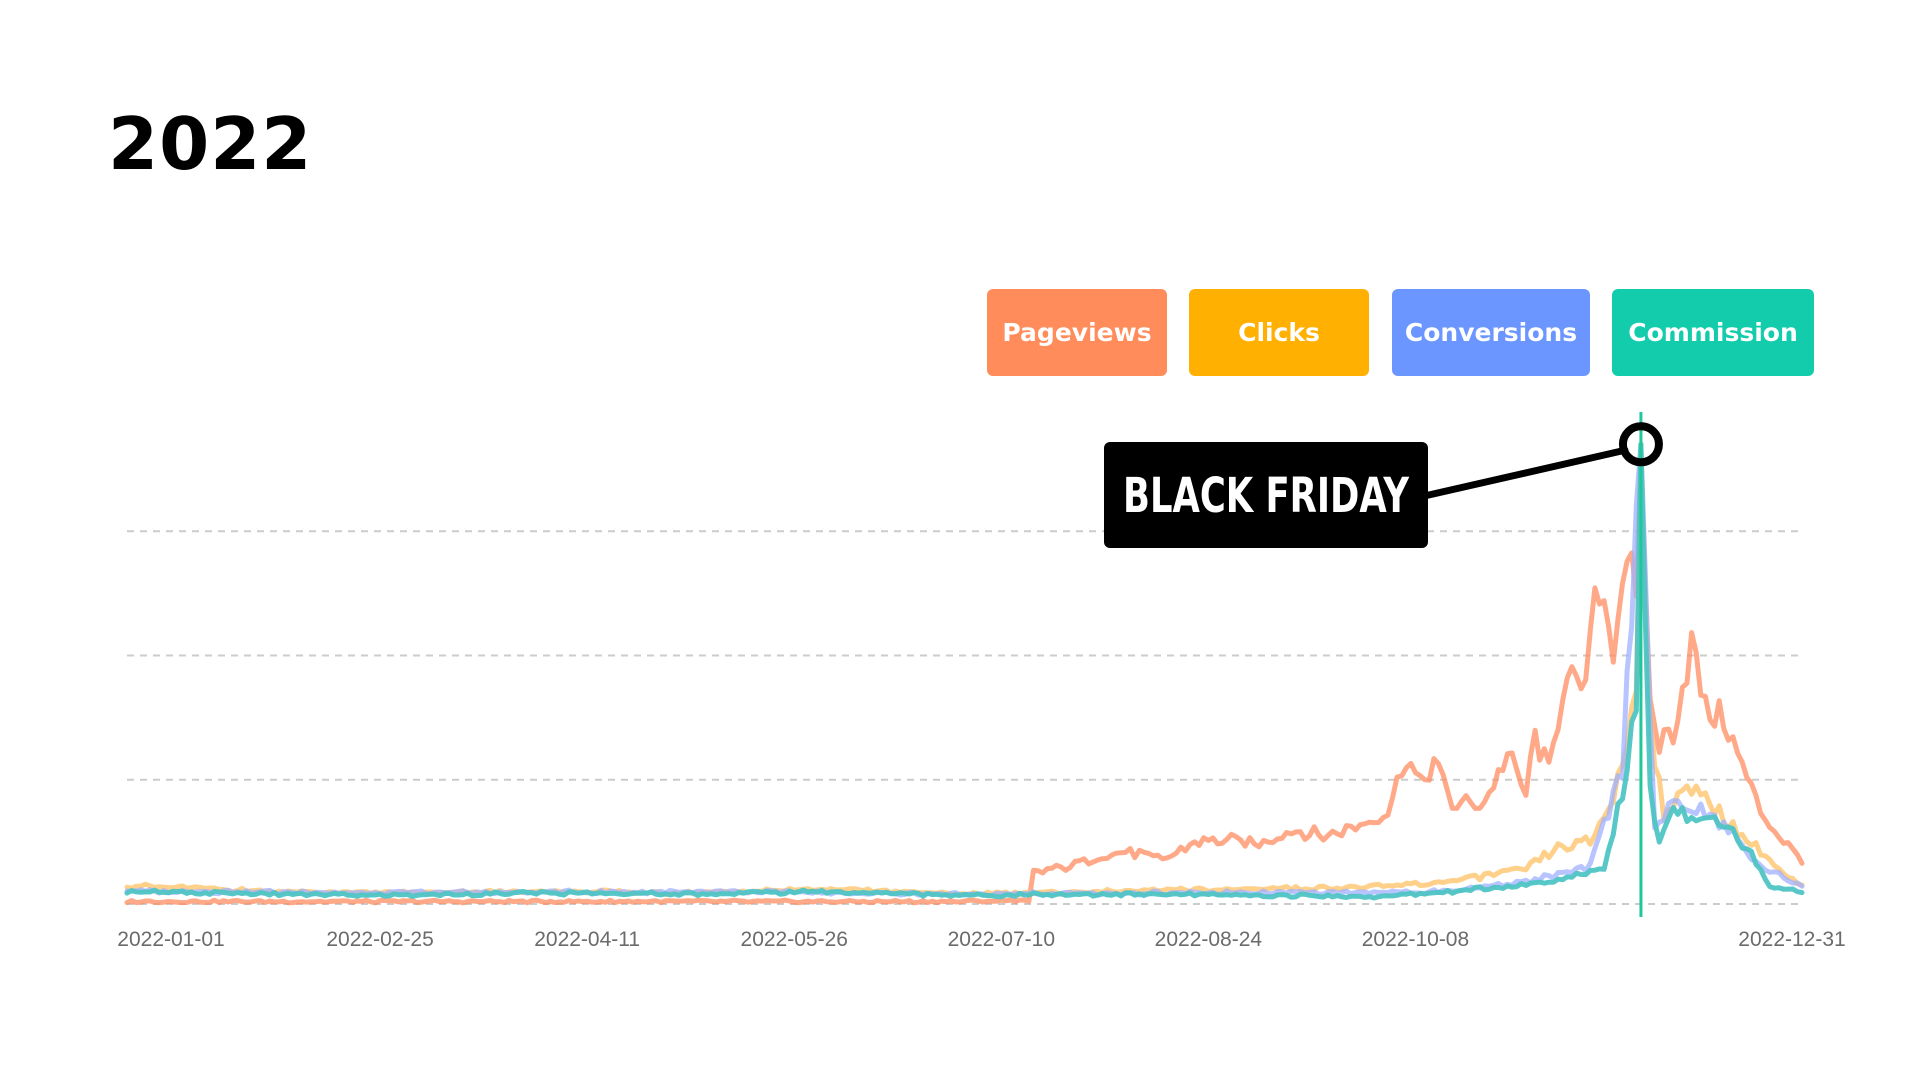 Image resolution: width=1920 pixels, height=1080 pixels. Describe the element at coordinates (1077, 332) in the screenshot. I see `legend-pageviews: Pageviews` at that location.